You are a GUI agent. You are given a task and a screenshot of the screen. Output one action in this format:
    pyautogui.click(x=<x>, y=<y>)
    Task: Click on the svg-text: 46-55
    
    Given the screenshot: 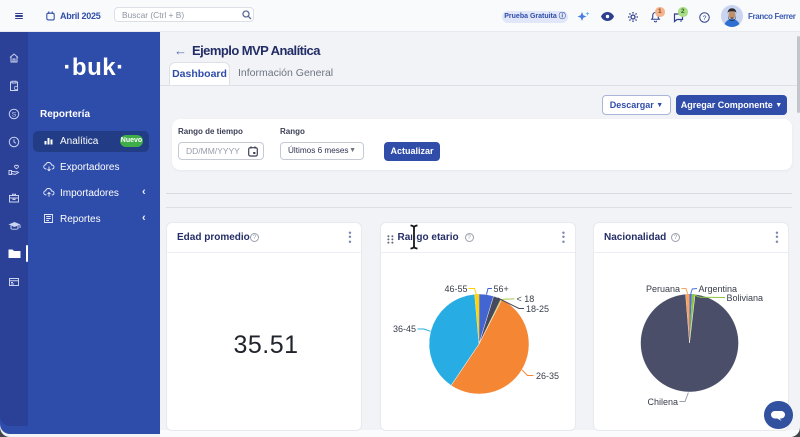 What is the action you would take?
    pyautogui.click(x=455, y=289)
    